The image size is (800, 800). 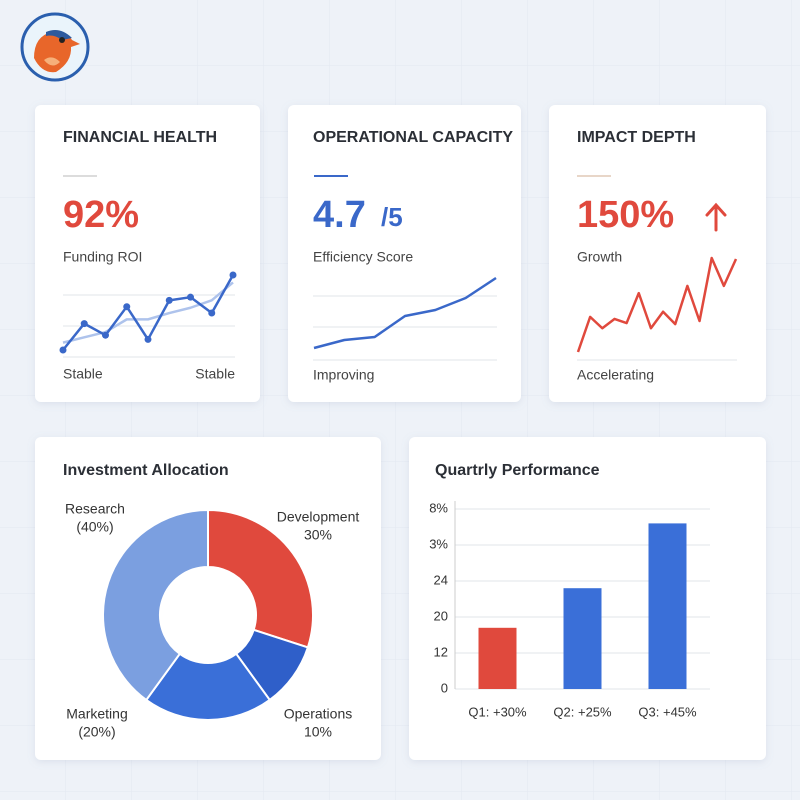 I want to click on slice-value-label: (20%), so click(x=96, y=732).